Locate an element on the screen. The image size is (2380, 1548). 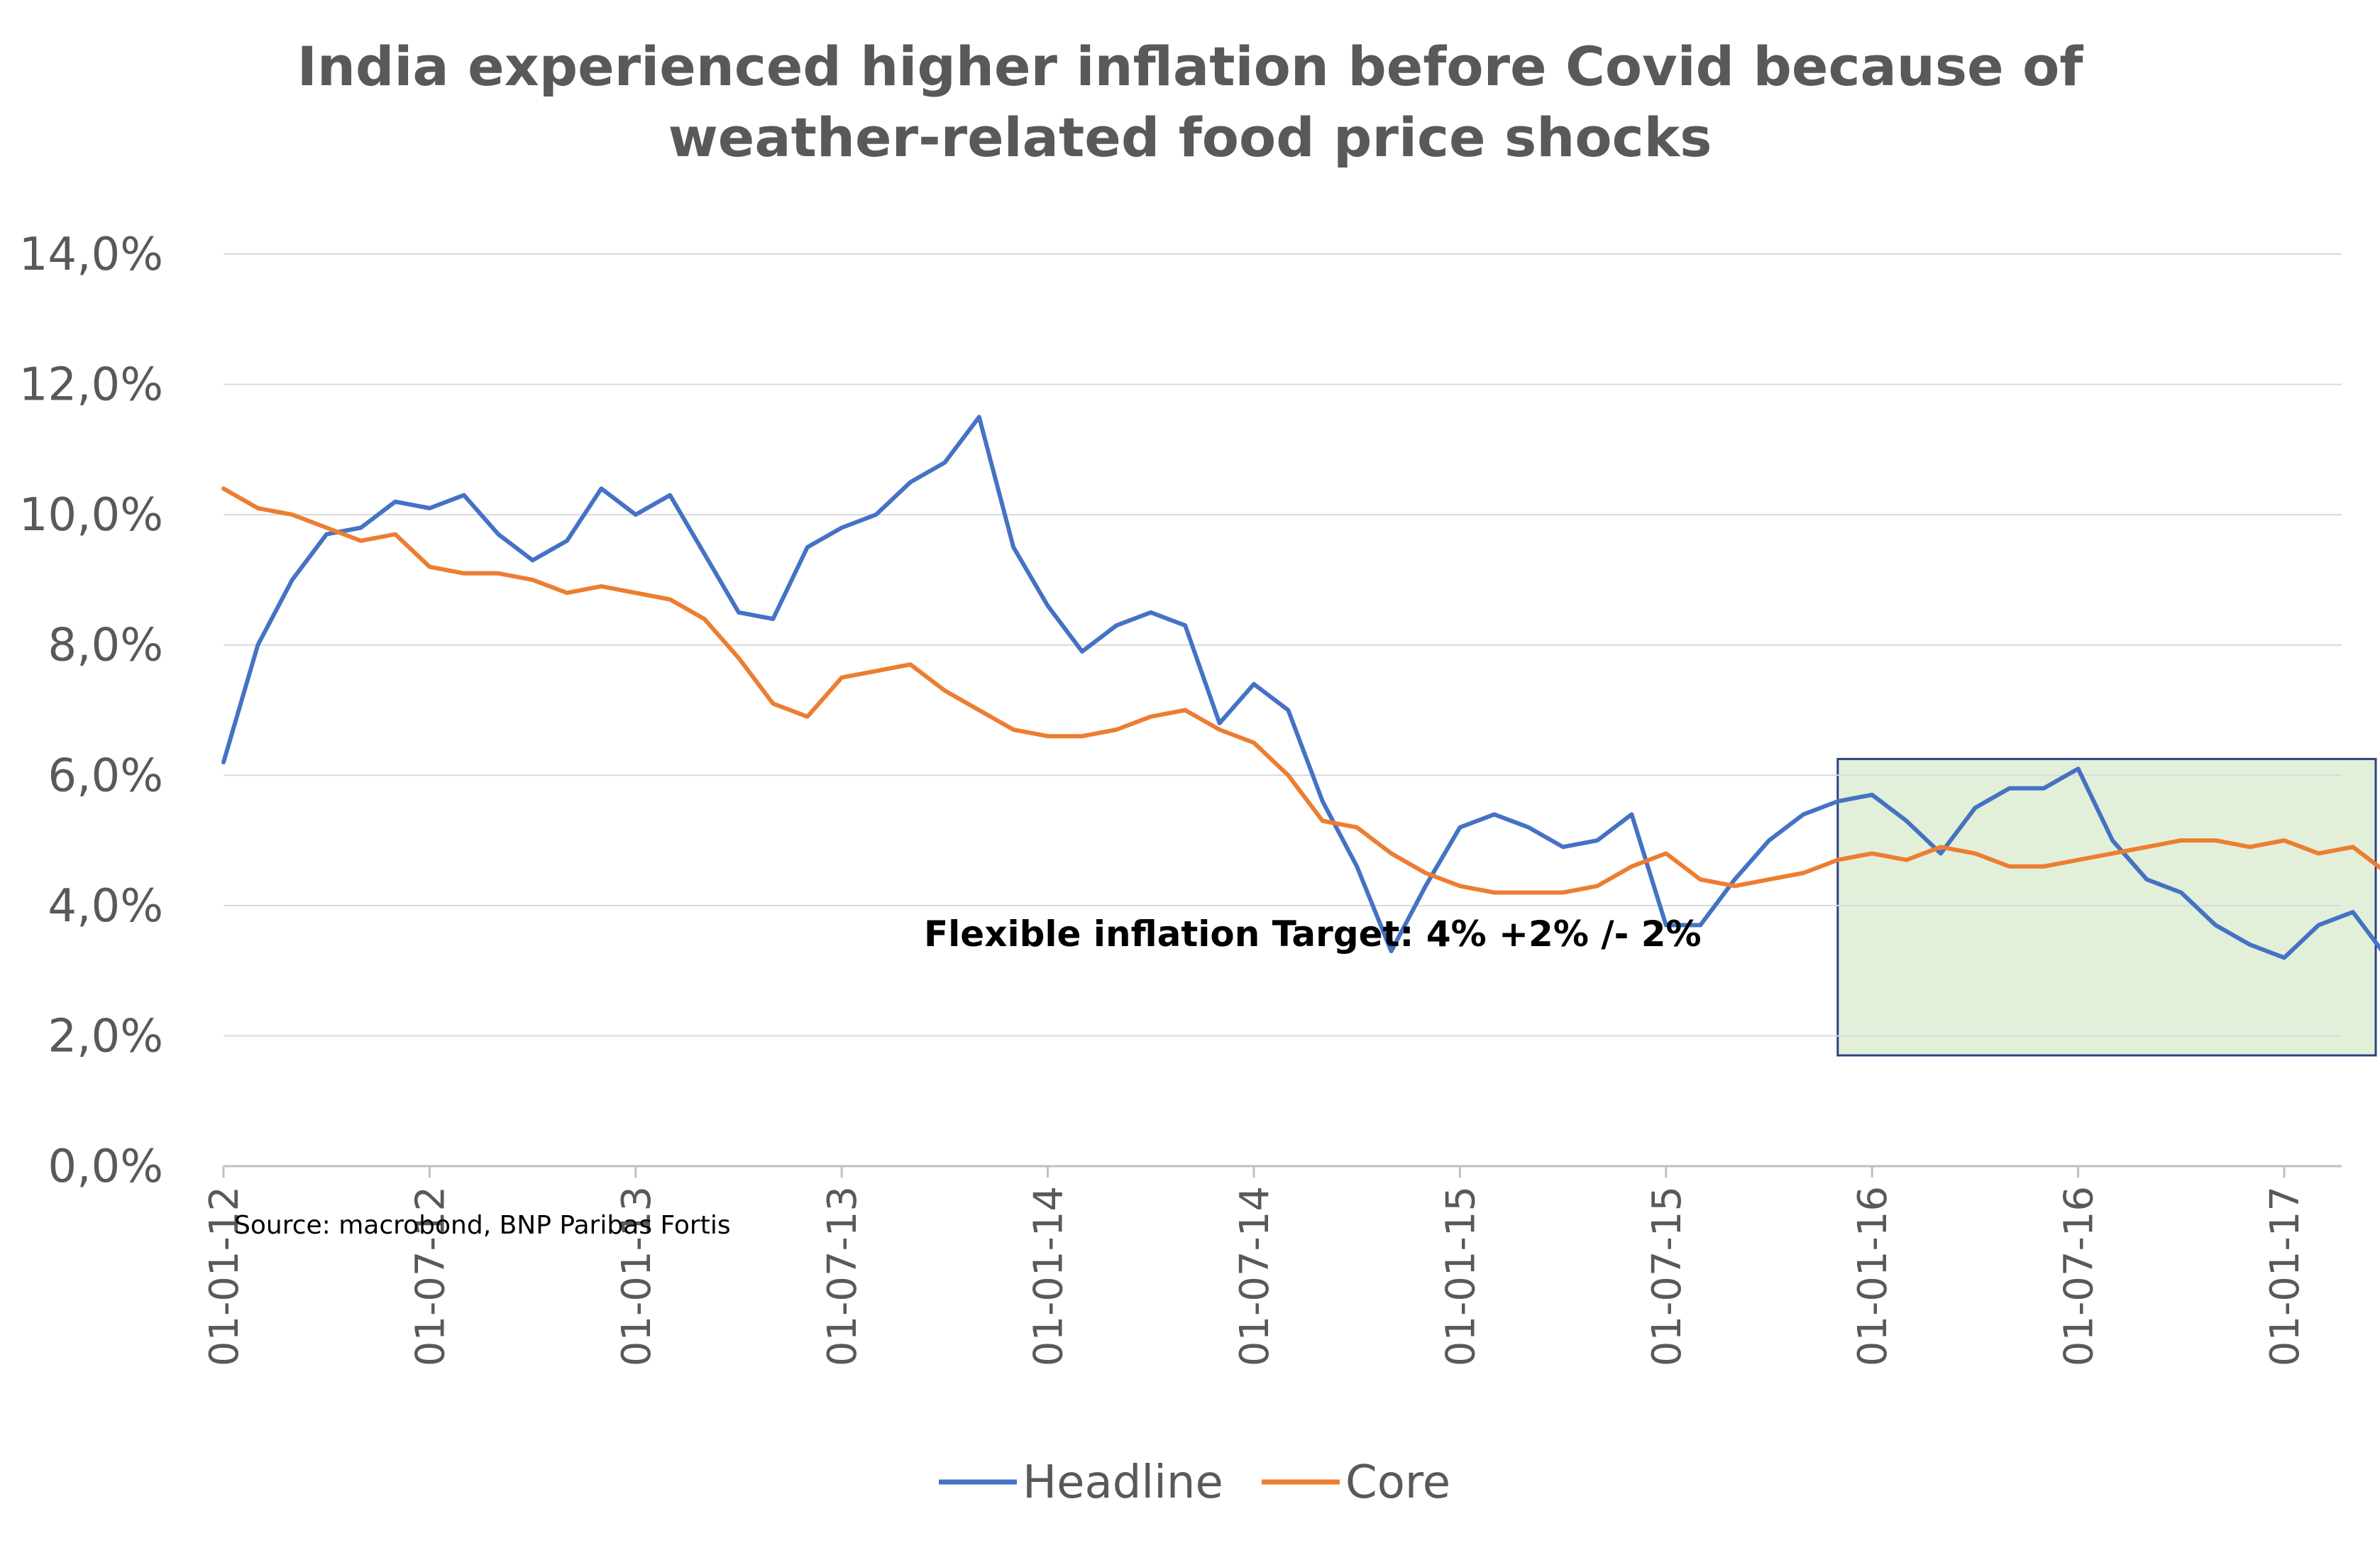
target-band-rect is located at coordinates (2107, 907).